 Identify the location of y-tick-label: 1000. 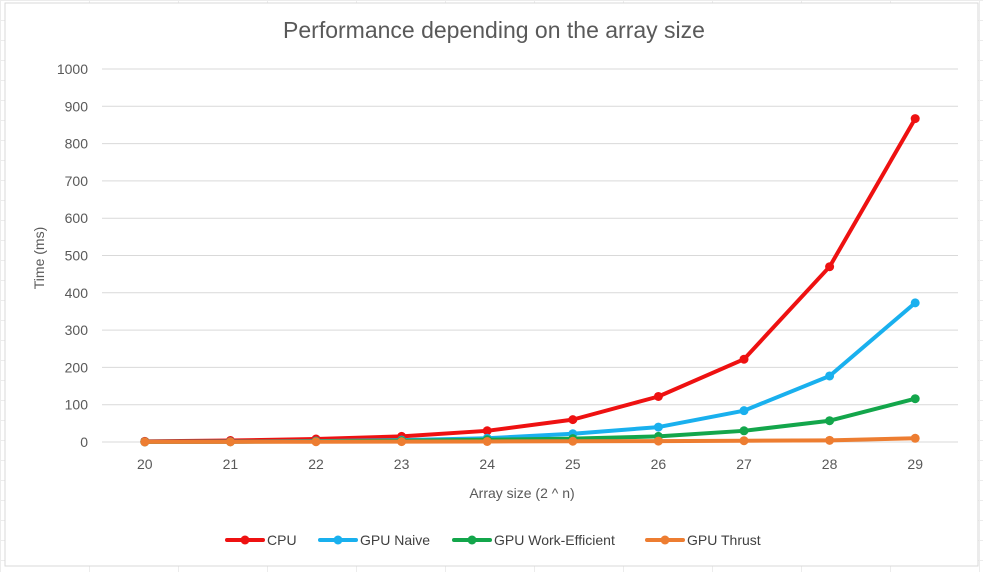
(72, 69).